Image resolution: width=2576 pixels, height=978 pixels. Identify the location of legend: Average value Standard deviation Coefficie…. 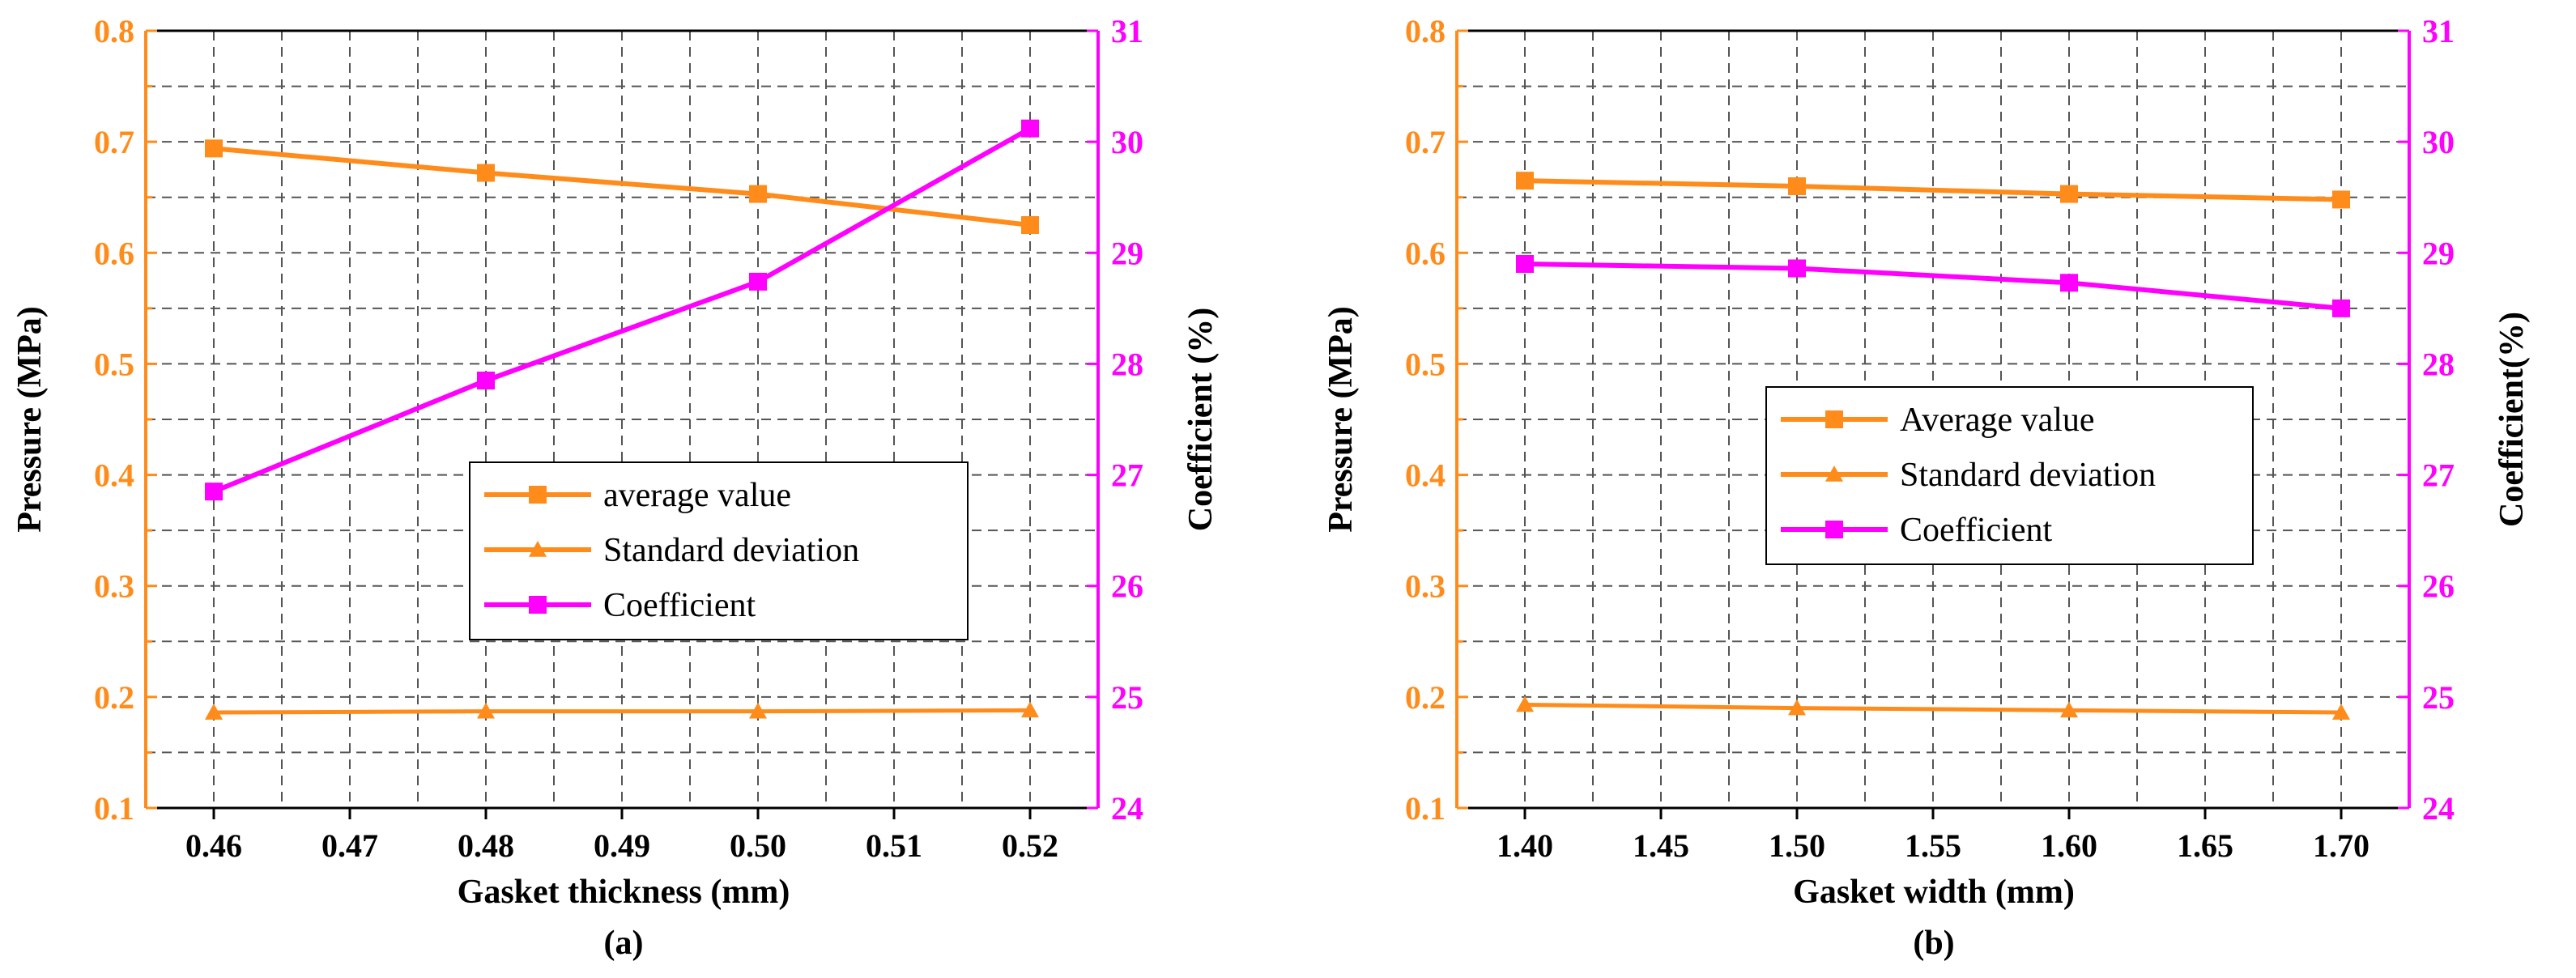
(2009, 476).